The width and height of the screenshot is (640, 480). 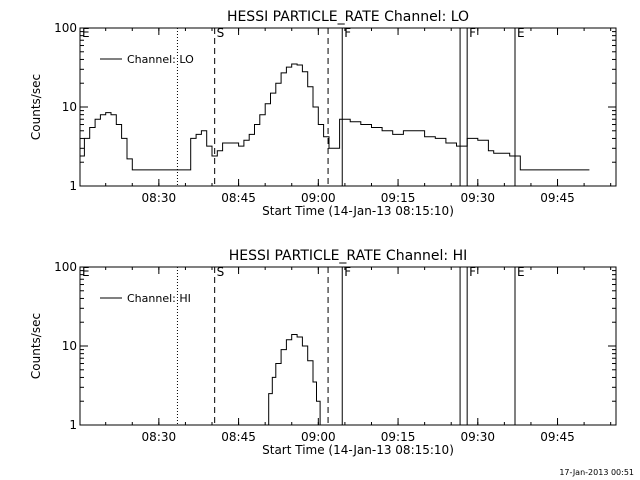 What do you see at coordinates (238, 437) in the screenshot?
I see `chart2-x-tick-label: 08:45` at bounding box center [238, 437].